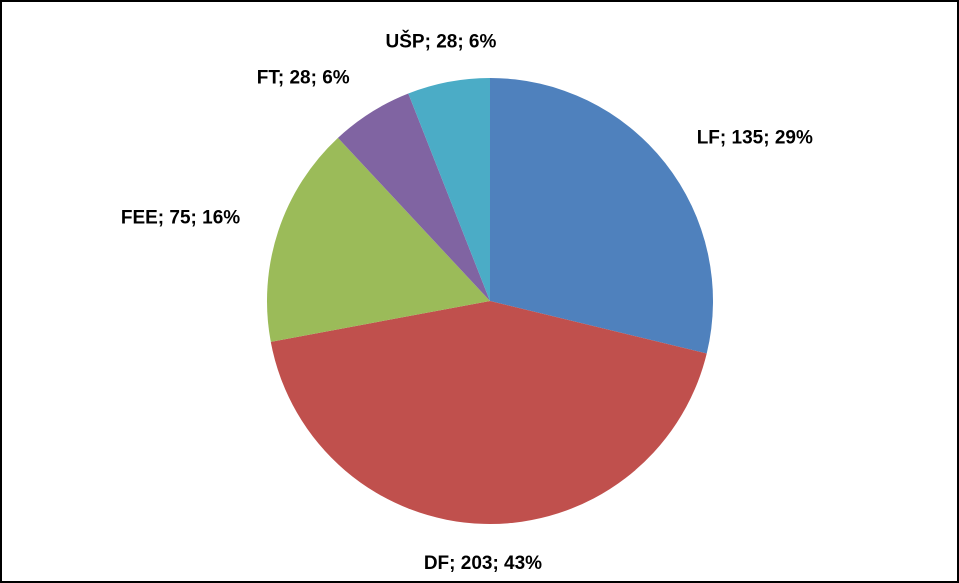 The height and width of the screenshot is (583, 959). What do you see at coordinates (303, 78) in the screenshot?
I see `data-label: FT; 28; 6%` at bounding box center [303, 78].